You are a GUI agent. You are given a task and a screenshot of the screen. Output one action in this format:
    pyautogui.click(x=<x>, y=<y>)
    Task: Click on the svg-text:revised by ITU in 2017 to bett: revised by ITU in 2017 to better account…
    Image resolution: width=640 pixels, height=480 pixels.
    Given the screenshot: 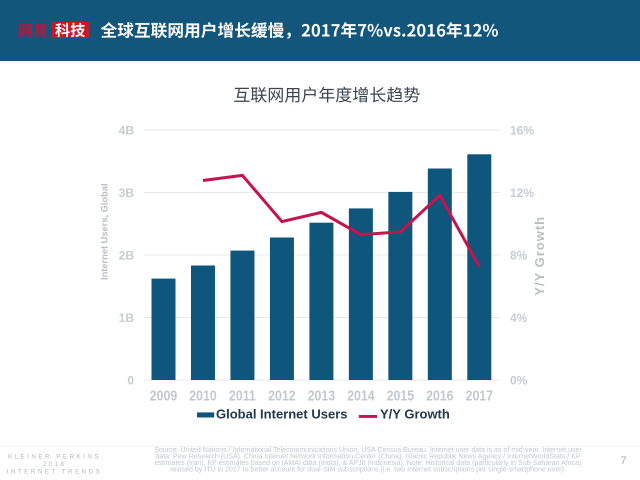 What is the action you would take?
    pyautogui.click(x=368, y=469)
    